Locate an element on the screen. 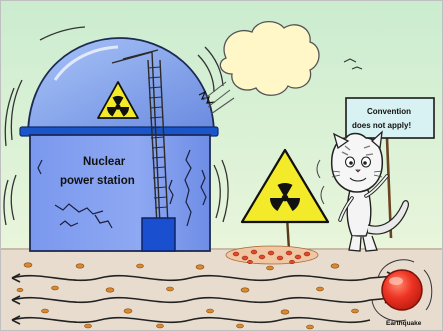 Image resolution: width=443 pixels, height=331 pixels. plant-ladder is located at coordinates (140, 137).